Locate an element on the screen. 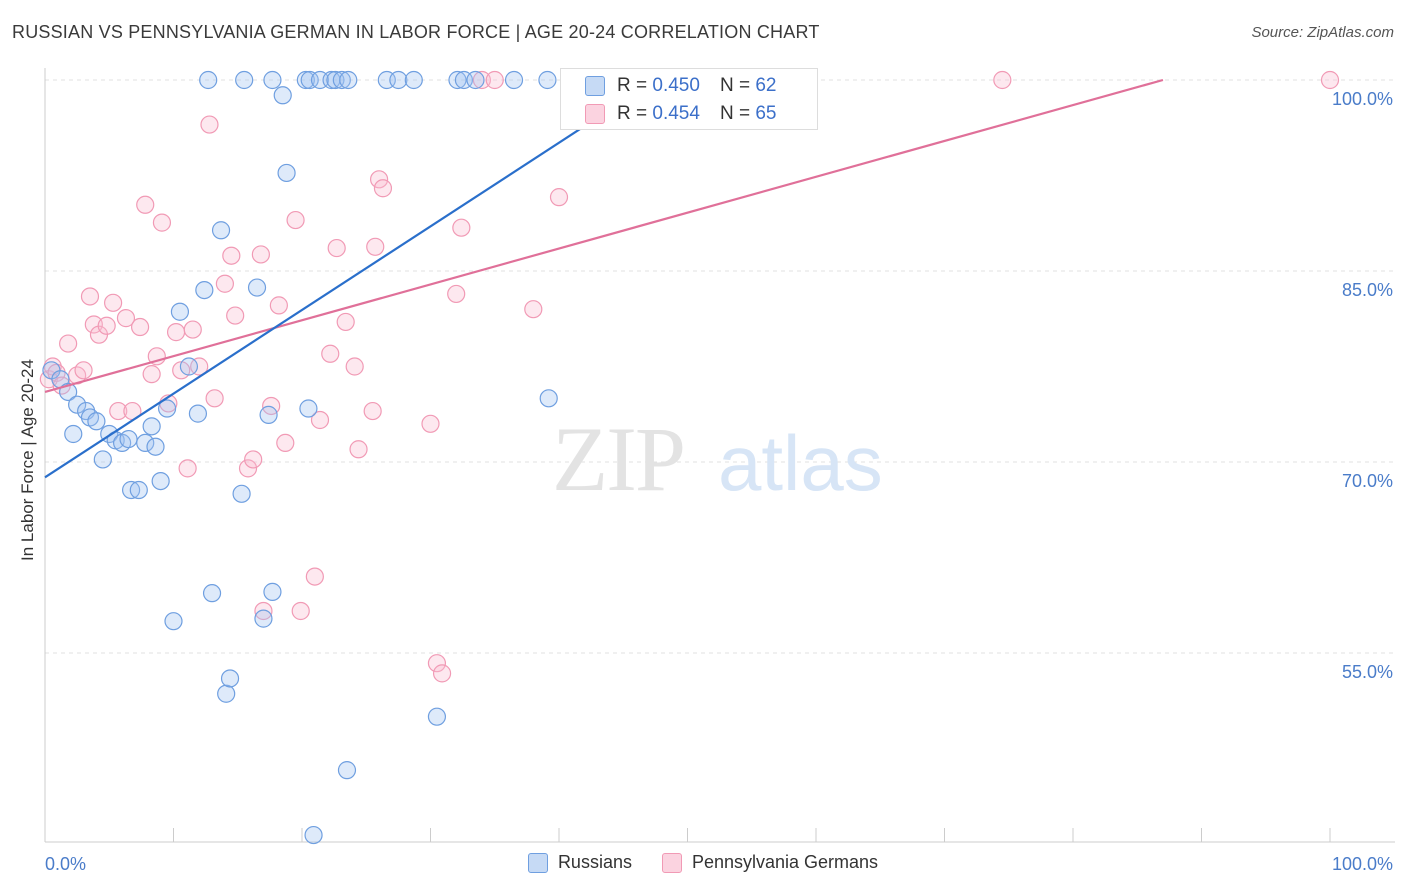  y-tick-label: 70.0% is located at coordinates (1367, 481).